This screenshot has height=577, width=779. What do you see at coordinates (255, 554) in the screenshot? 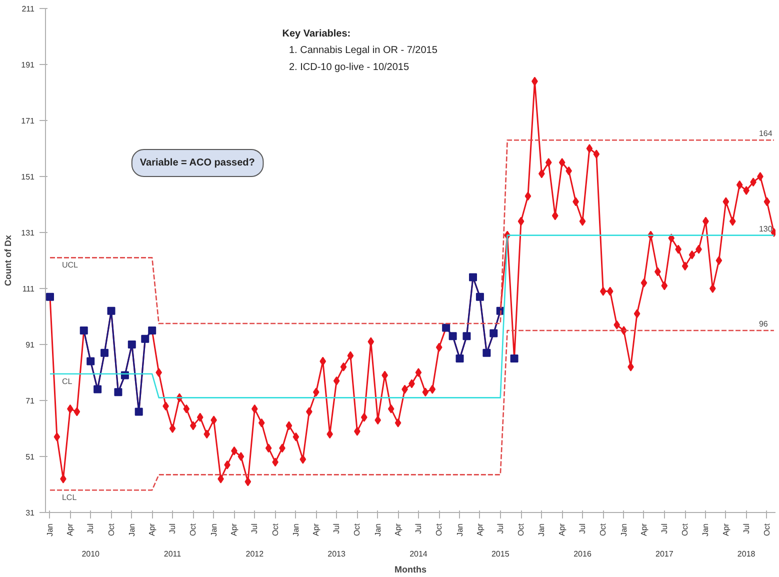
I see `x2-tick-label: 2012` at bounding box center [255, 554].